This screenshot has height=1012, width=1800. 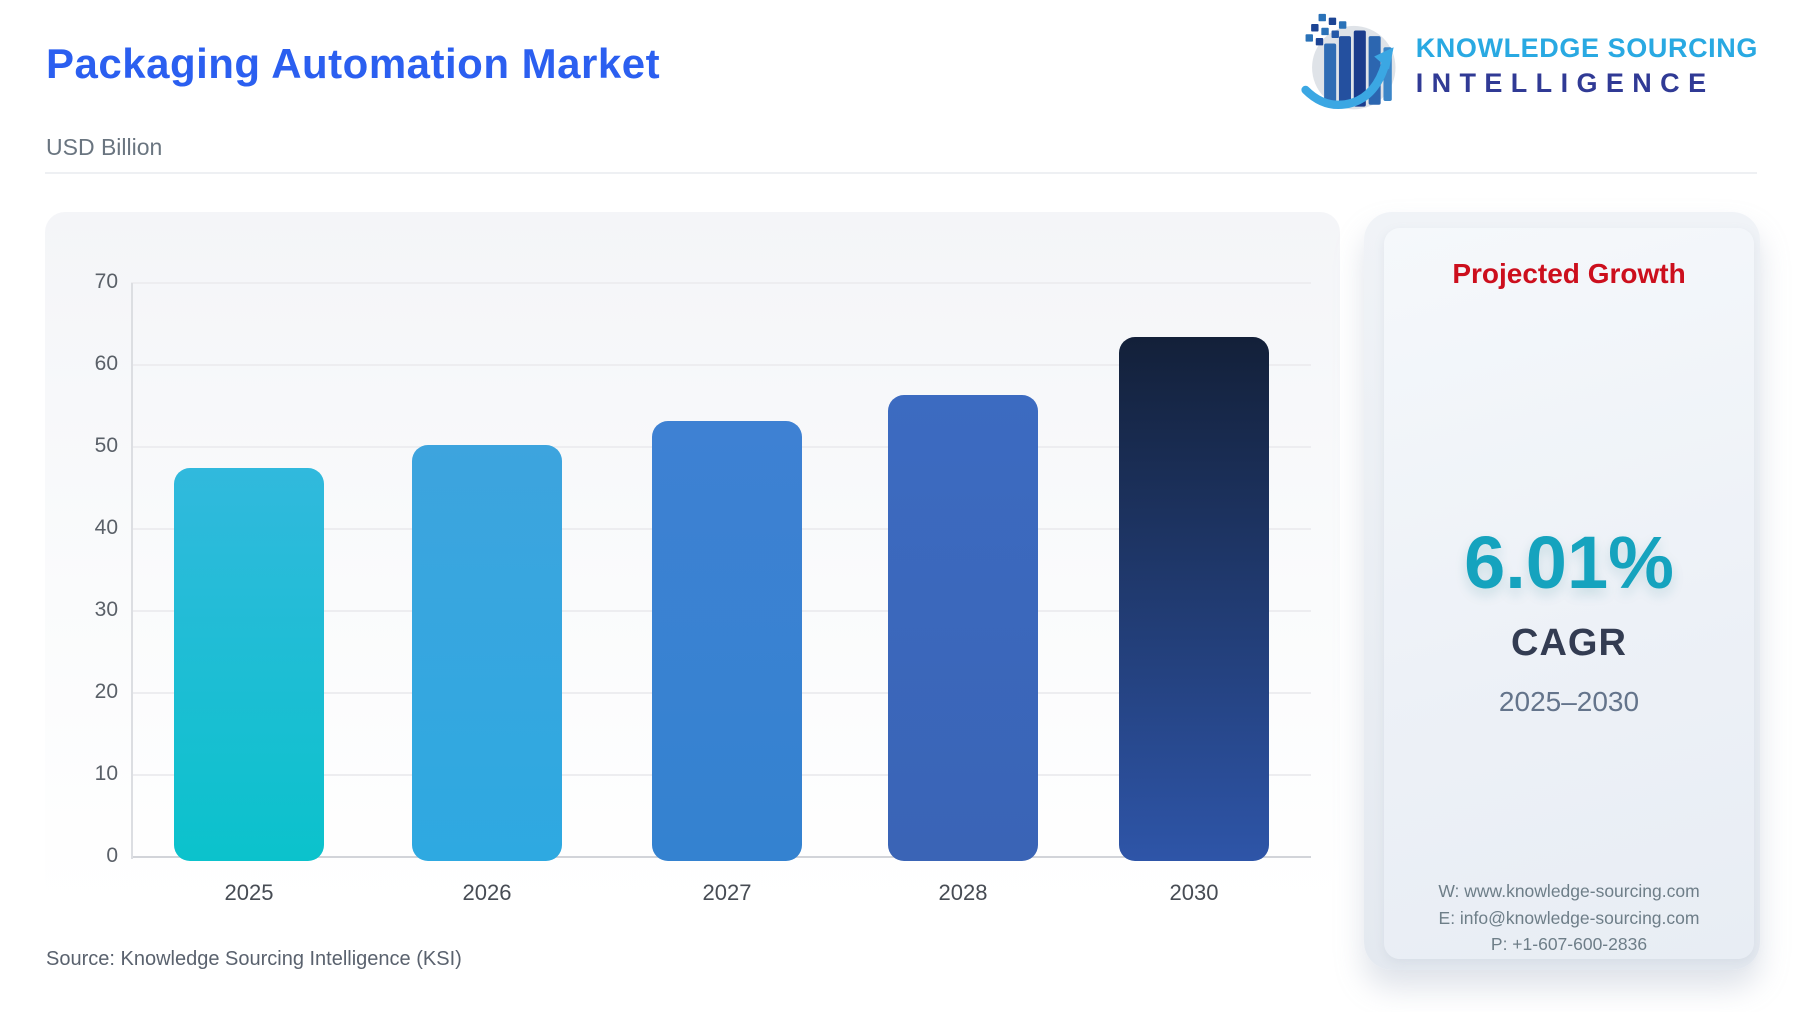 I want to click on x-tick-label-2030: 2030, so click(x=1194, y=892).